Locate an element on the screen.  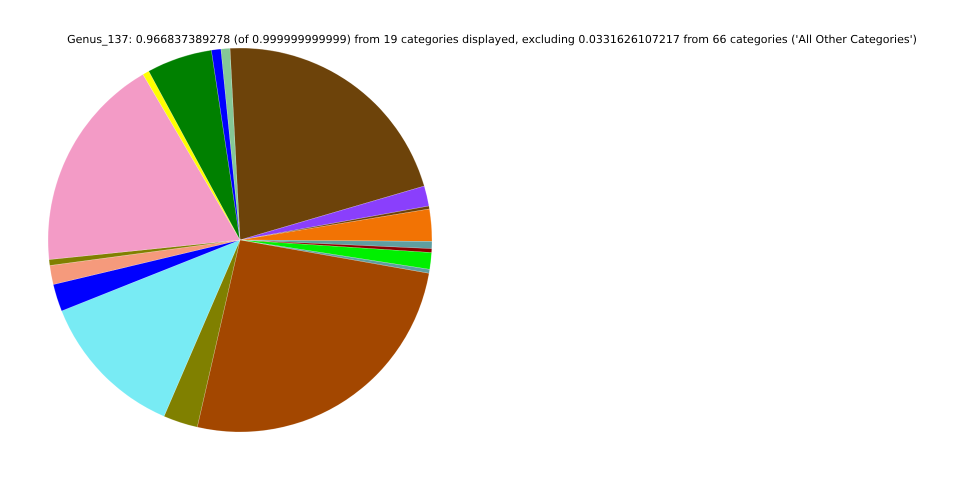
text: Genus_137: 0.966837389278 (of 0.999999999999) from 19 categories displayed, excluding 0.0331626107217 from 66 categories ('All Other Categories') is located at coordinates (492, 39).